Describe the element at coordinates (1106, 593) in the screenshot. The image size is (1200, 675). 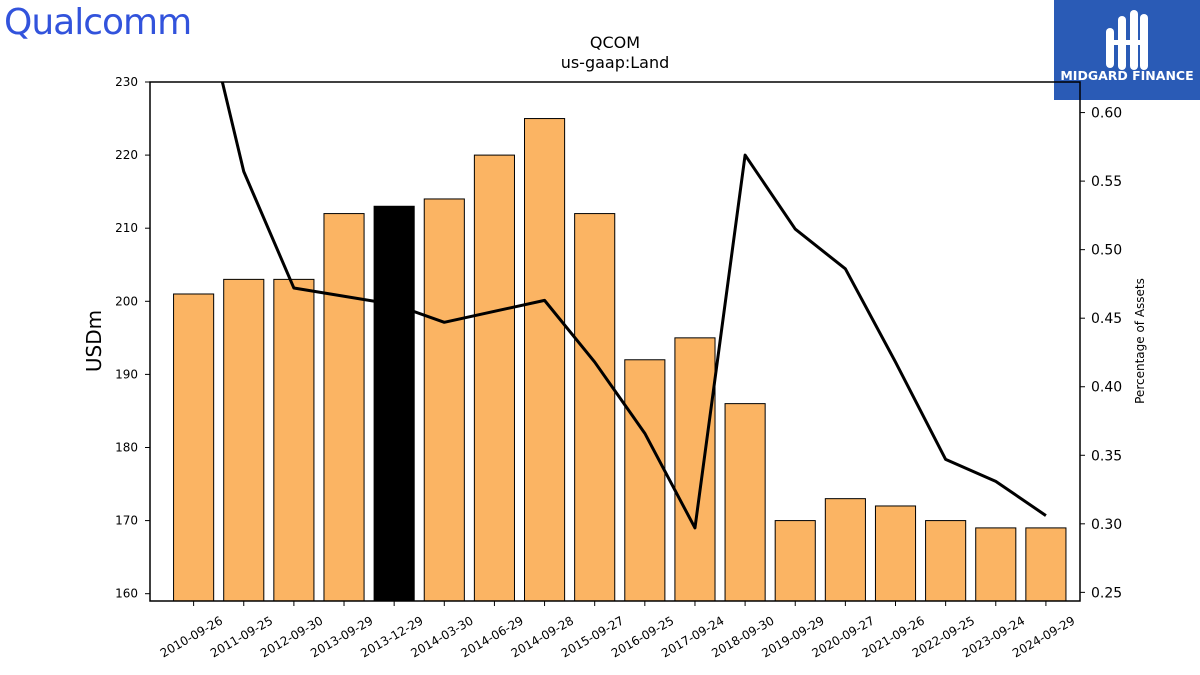
I see `y2-tick-label: 0.25` at that location.